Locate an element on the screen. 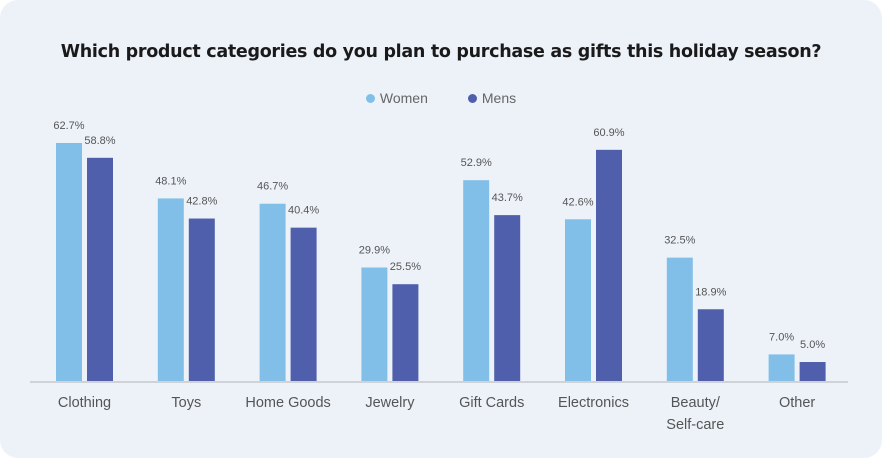  legend-dot-women-icon is located at coordinates (370, 98).